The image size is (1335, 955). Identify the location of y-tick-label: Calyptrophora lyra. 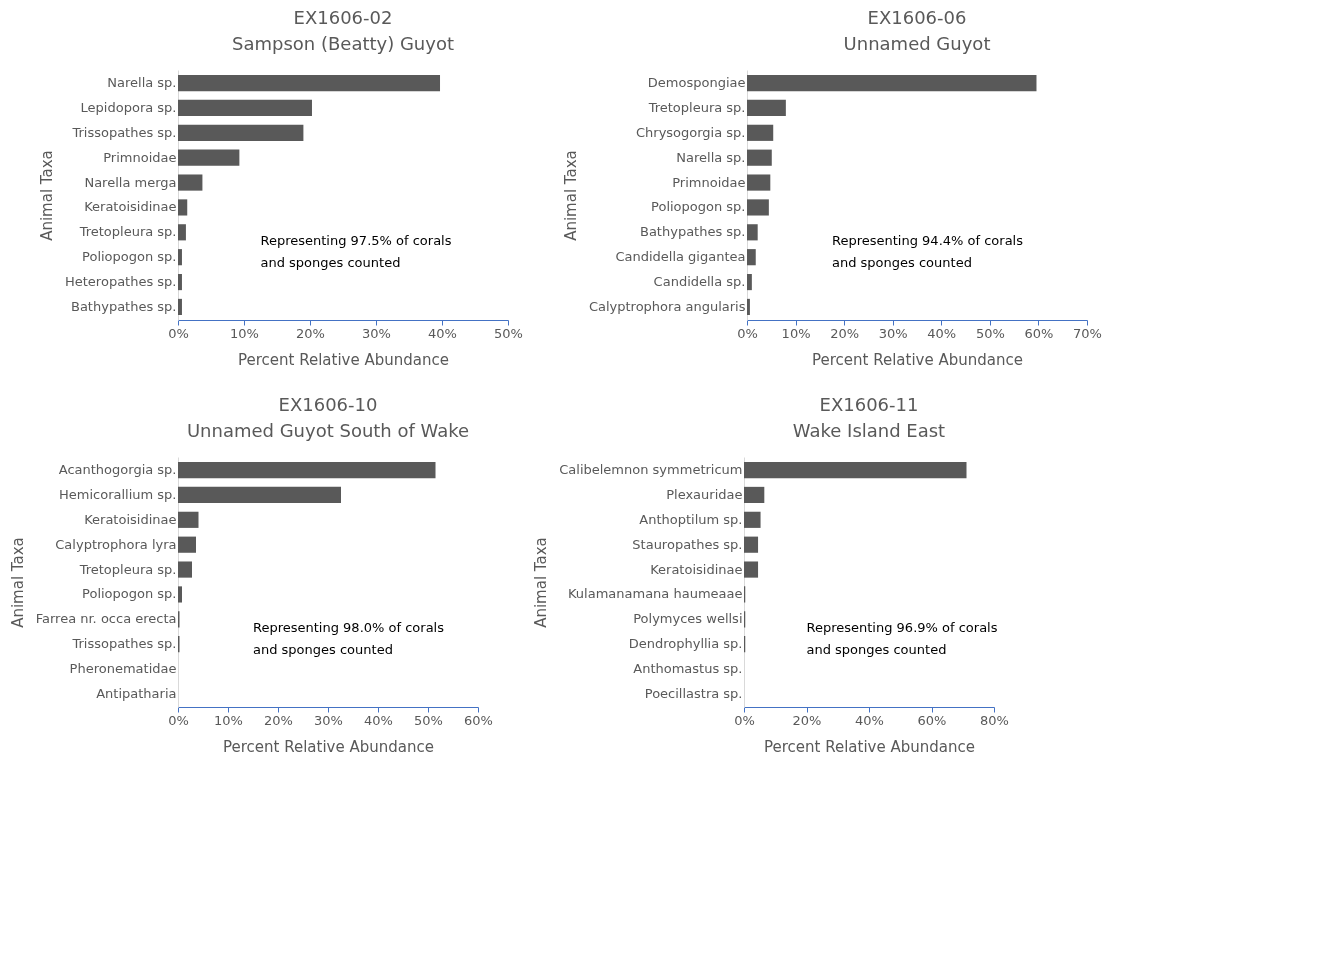
(116, 544).